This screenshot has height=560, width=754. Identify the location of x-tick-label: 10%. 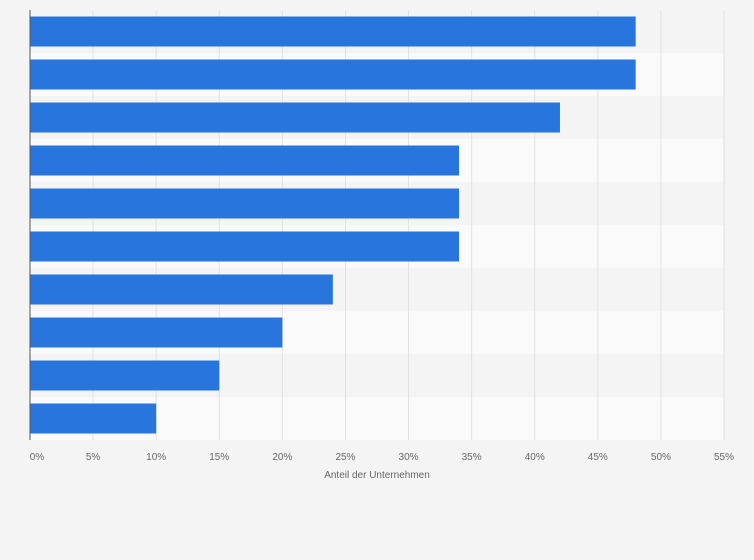
(156, 457).